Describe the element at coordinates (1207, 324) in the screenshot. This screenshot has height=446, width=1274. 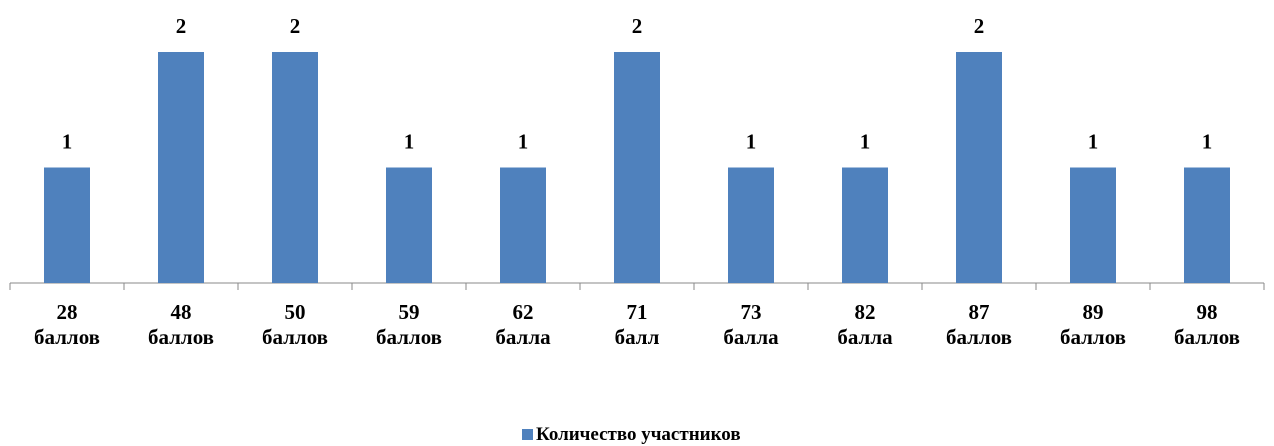
I see `x-tick-label: 98 баллов` at that location.